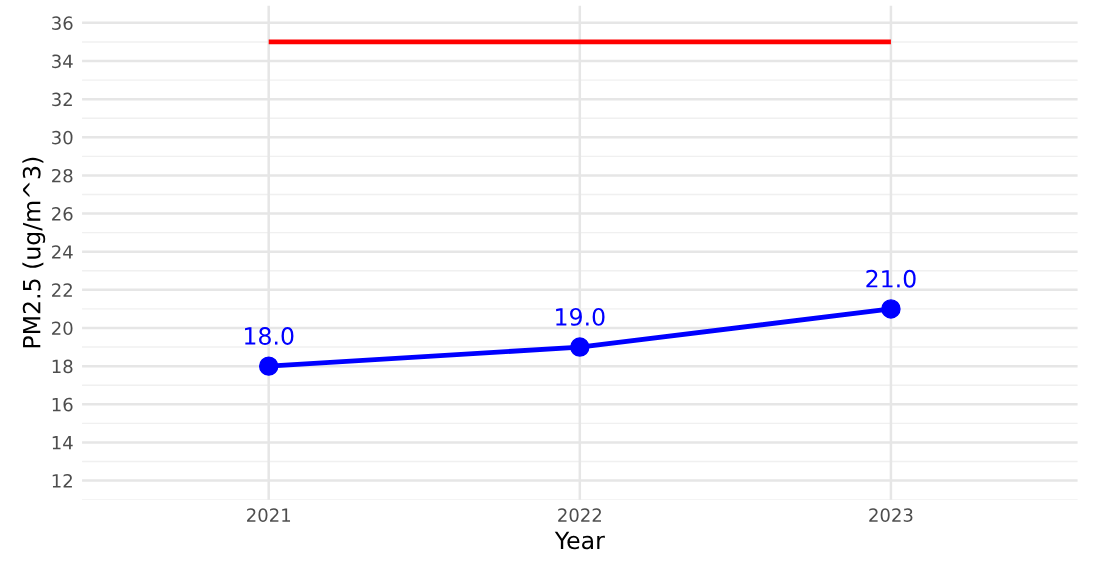 The height and width of the screenshot is (571, 1094). What do you see at coordinates (579, 540) in the screenshot?
I see `x-axis-title: Year` at bounding box center [579, 540].